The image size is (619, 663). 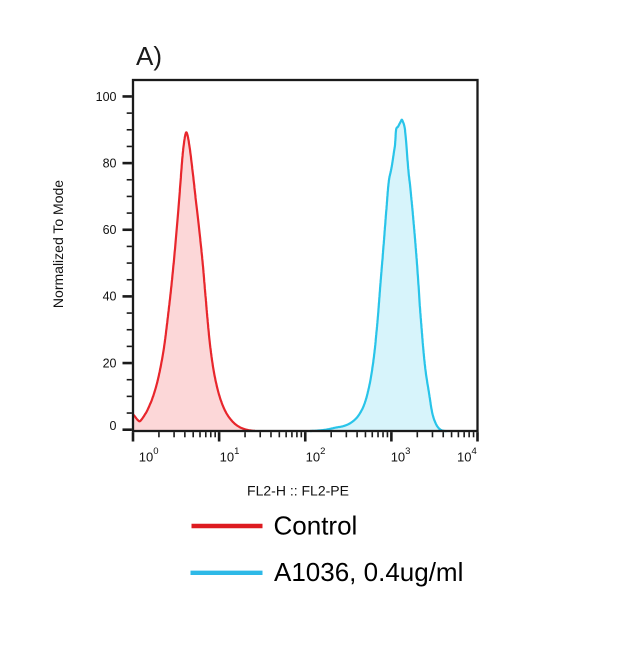 What do you see at coordinates (149, 56) in the screenshot?
I see `svg-text: A)` at bounding box center [149, 56].